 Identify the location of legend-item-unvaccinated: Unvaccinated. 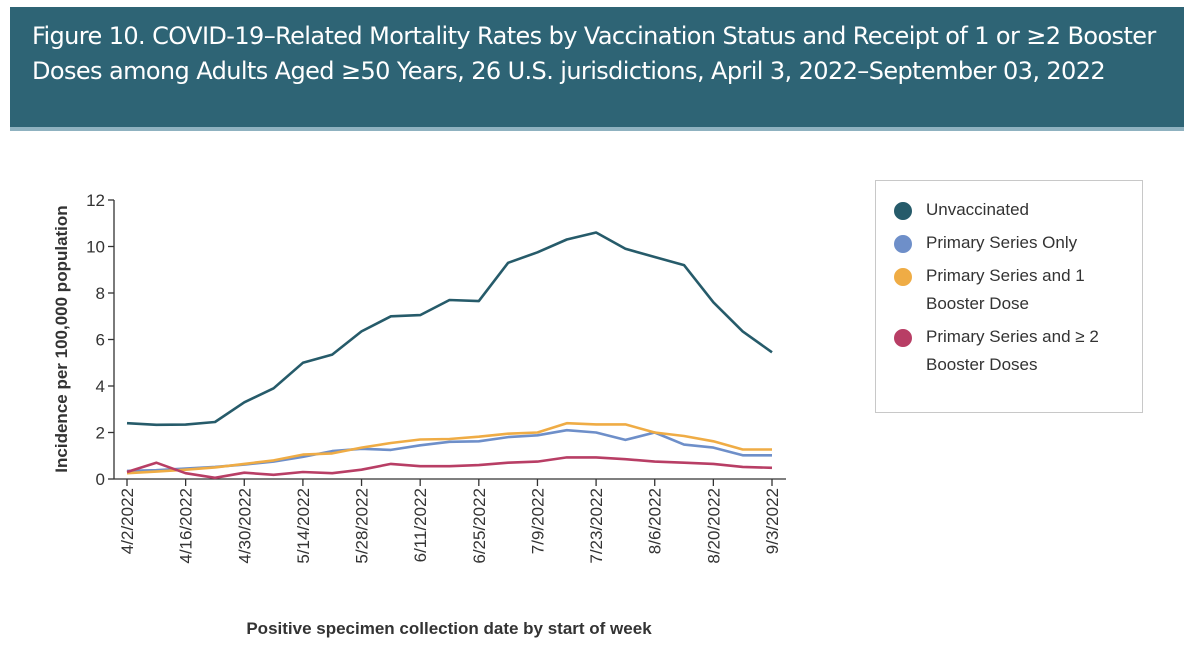
(1018, 212).